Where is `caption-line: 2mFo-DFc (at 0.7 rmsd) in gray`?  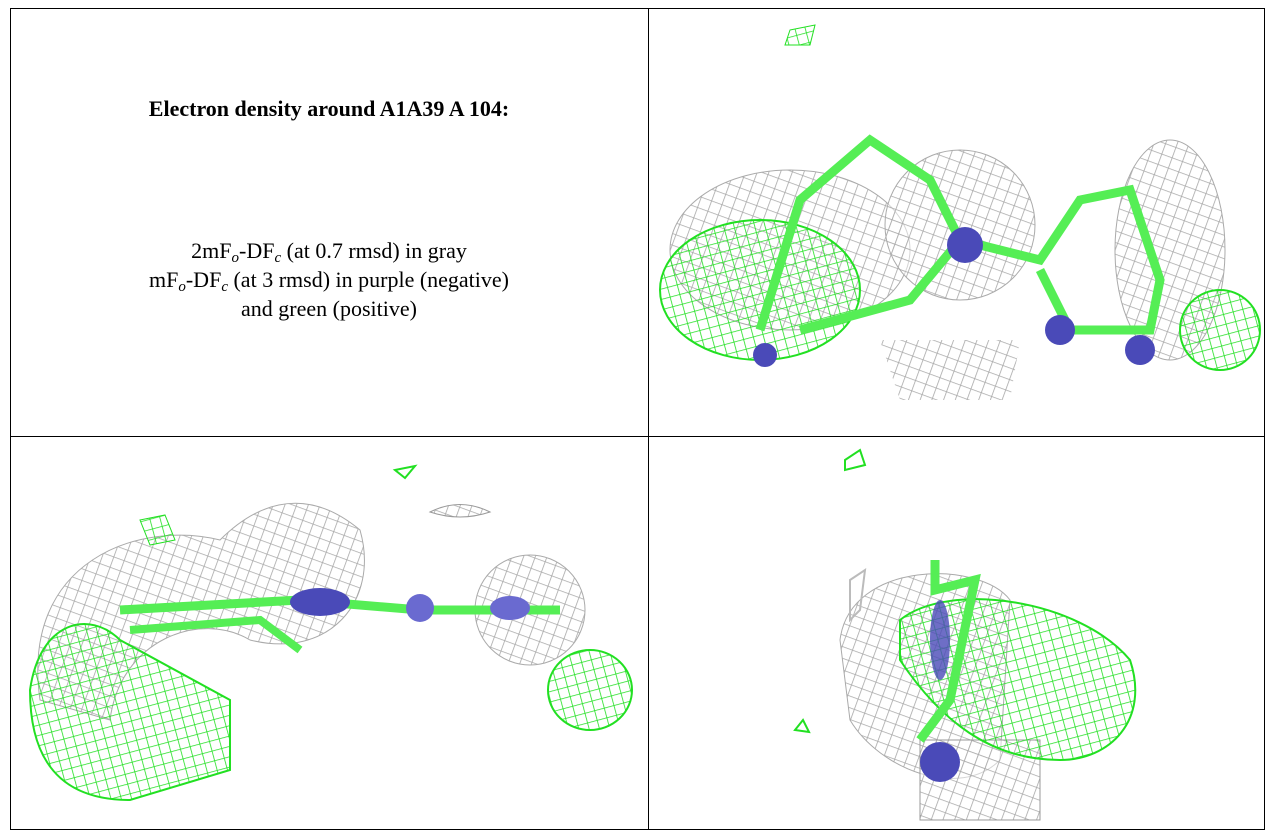 caption-line: 2mFo-DFc (at 0.7 rmsd) in gray is located at coordinates (329, 251).